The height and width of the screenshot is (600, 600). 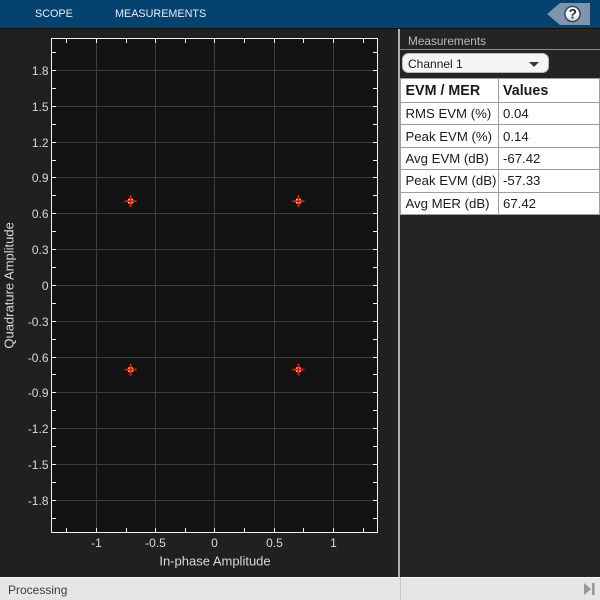 What do you see at coordinates (38, 393) in the screenshot?
I see `svg-text: -0.9` at bounding box center [38, 393].